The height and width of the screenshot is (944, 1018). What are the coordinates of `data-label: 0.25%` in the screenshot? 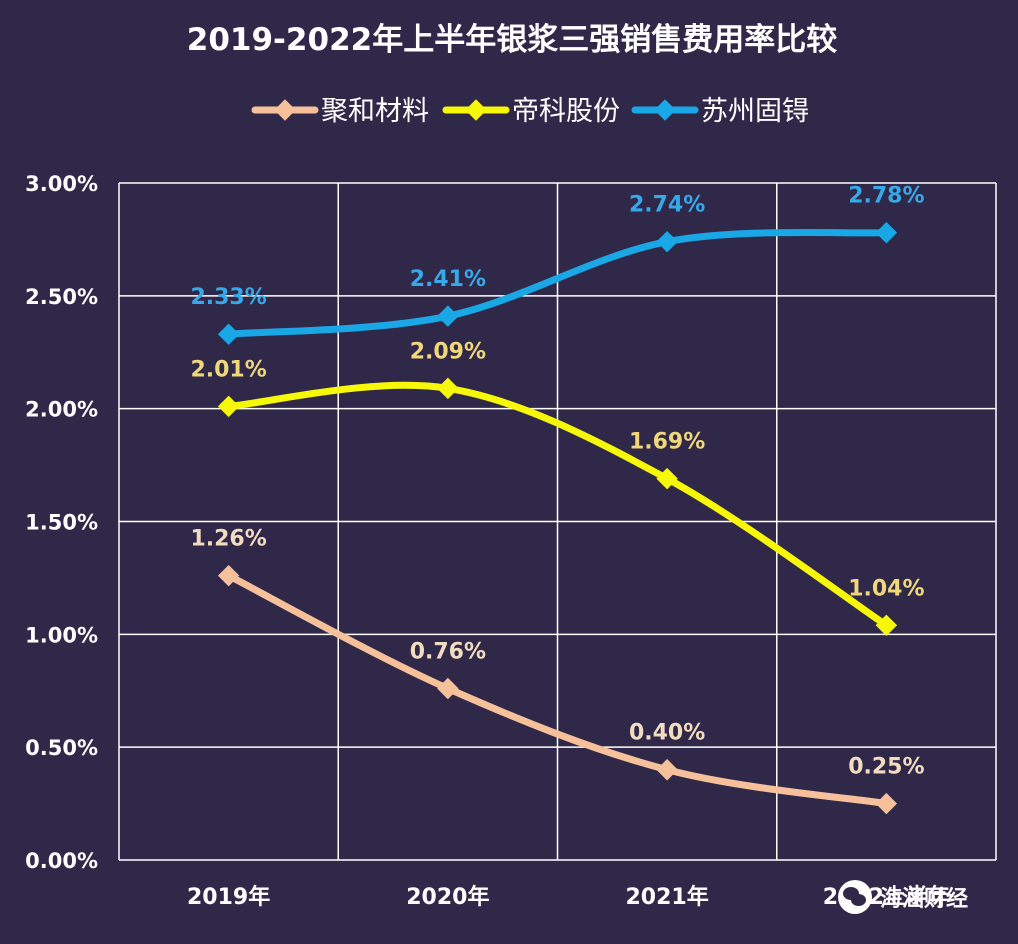 It's located at (886, 767).